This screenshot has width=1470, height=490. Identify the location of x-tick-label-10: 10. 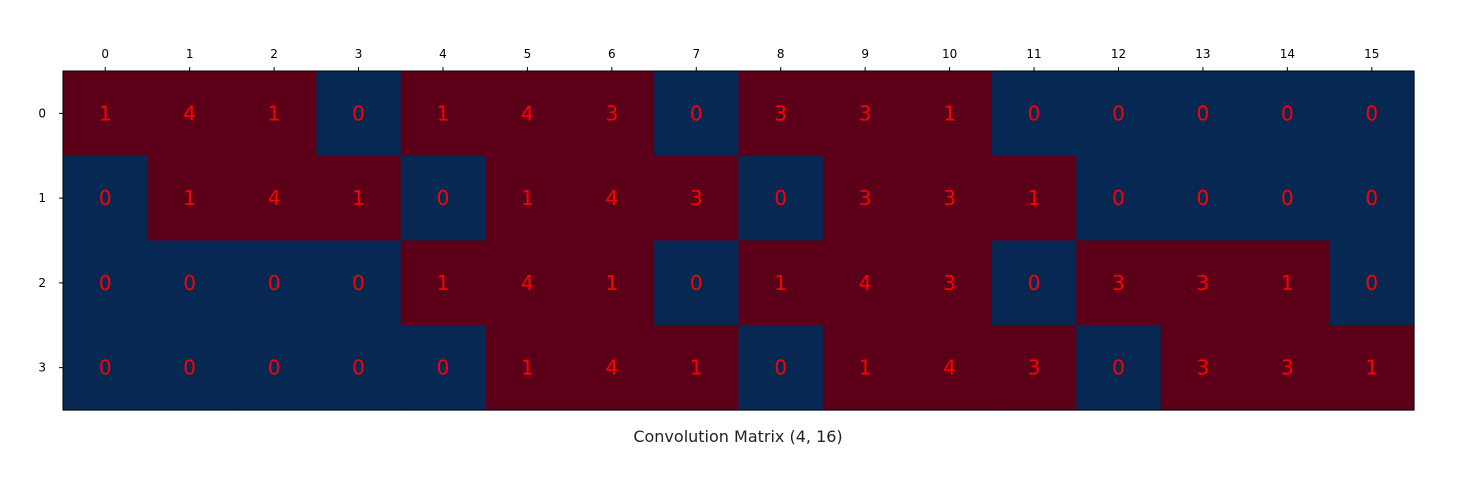
(949, 54).